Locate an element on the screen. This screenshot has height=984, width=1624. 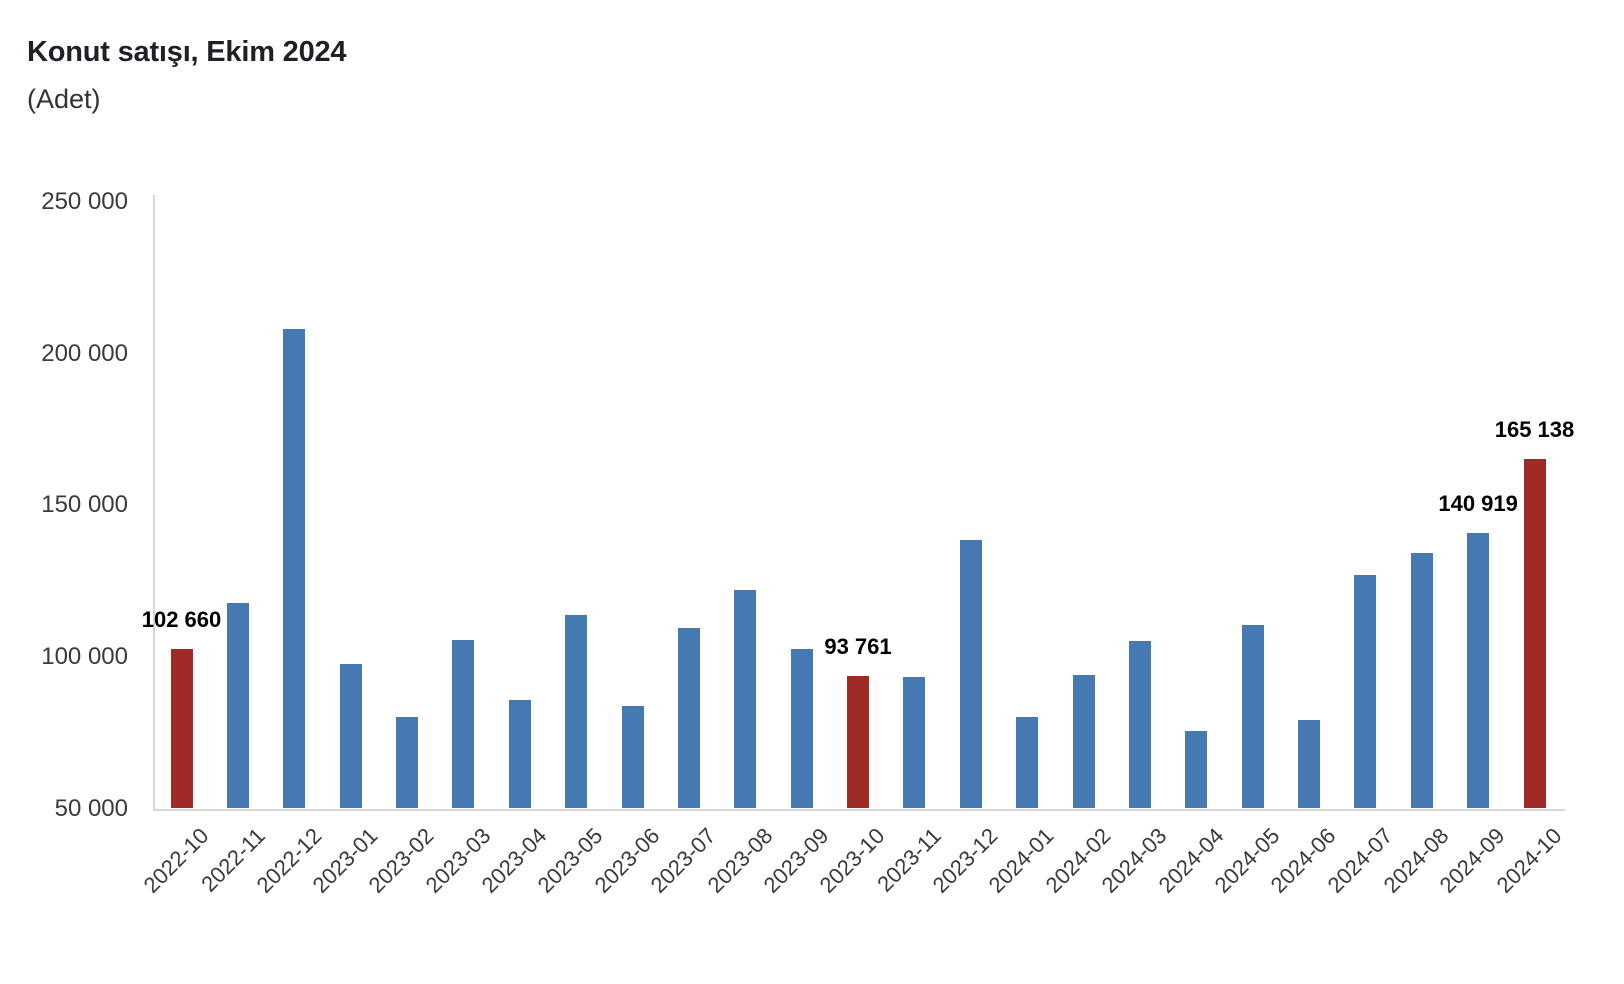
y-tick-label-200000: 200 000 is located at coordinates (84, 353).